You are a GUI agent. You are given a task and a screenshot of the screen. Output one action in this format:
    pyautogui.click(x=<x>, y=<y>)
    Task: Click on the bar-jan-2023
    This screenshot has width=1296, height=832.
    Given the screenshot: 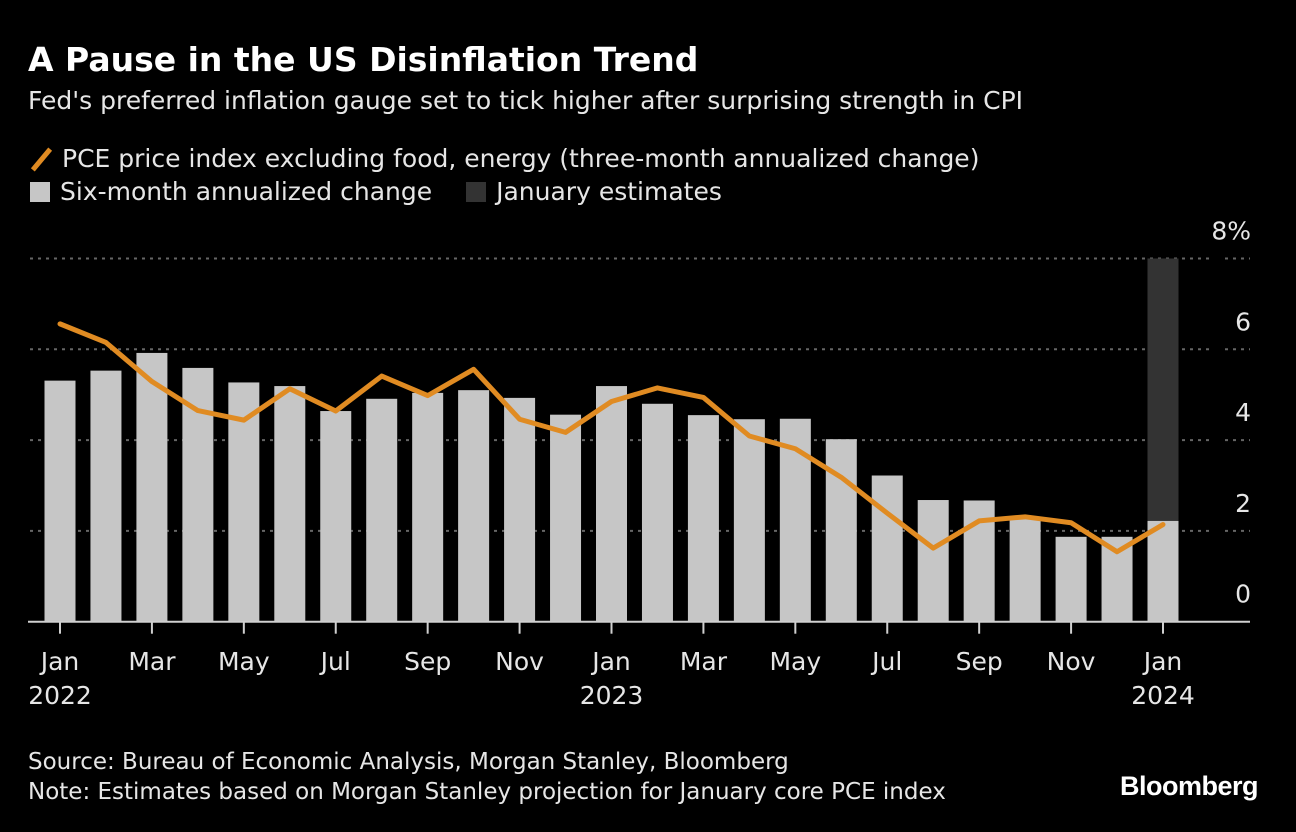 What is the action you would take?
    pyautogui.click(x=611, y=504)
    